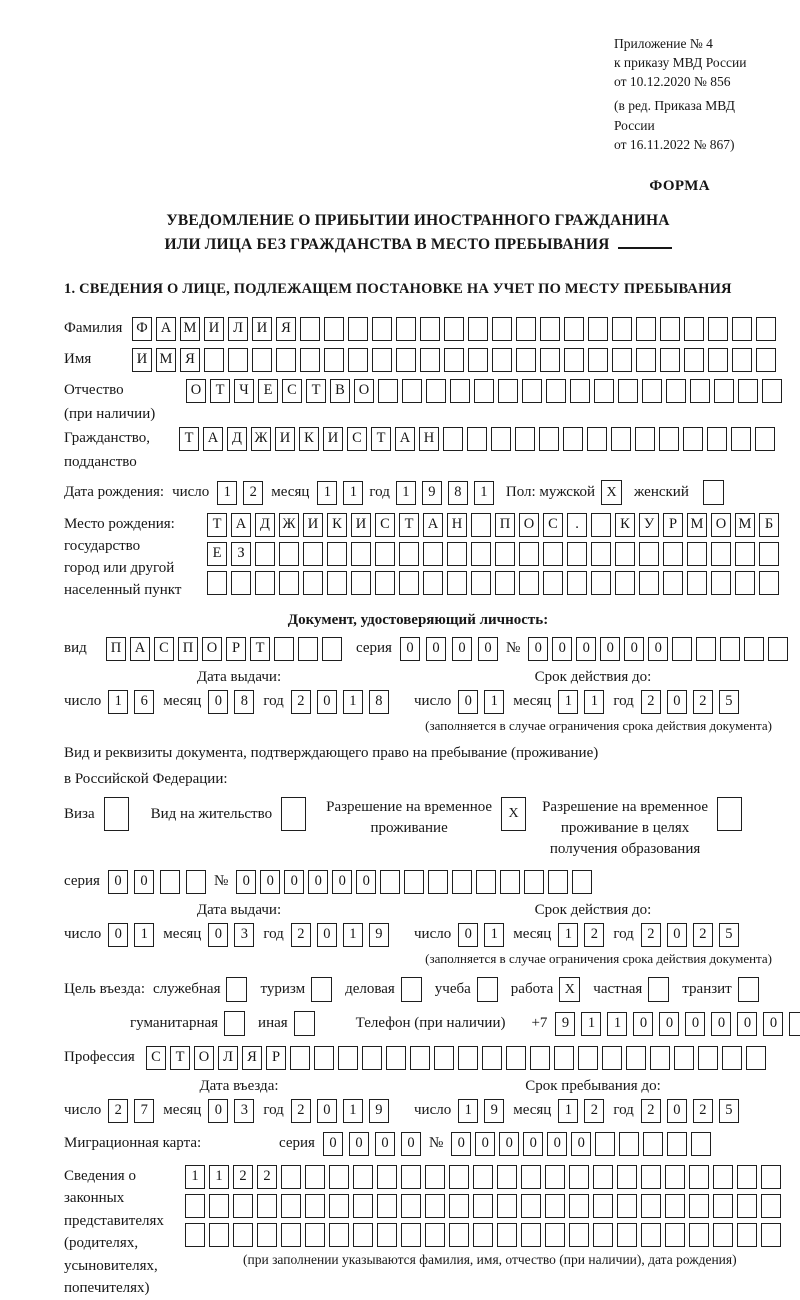 This screenshot has width=800, height=1300. Describe the element at coordinates (309, 438) in the screenshot. I see `char-cell: К` at that location.